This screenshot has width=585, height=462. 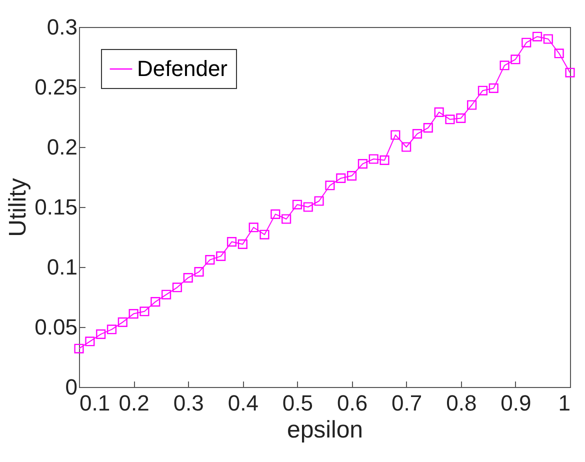 I want to click on y-tick-label: 0.3, so click(x=62, y=27).